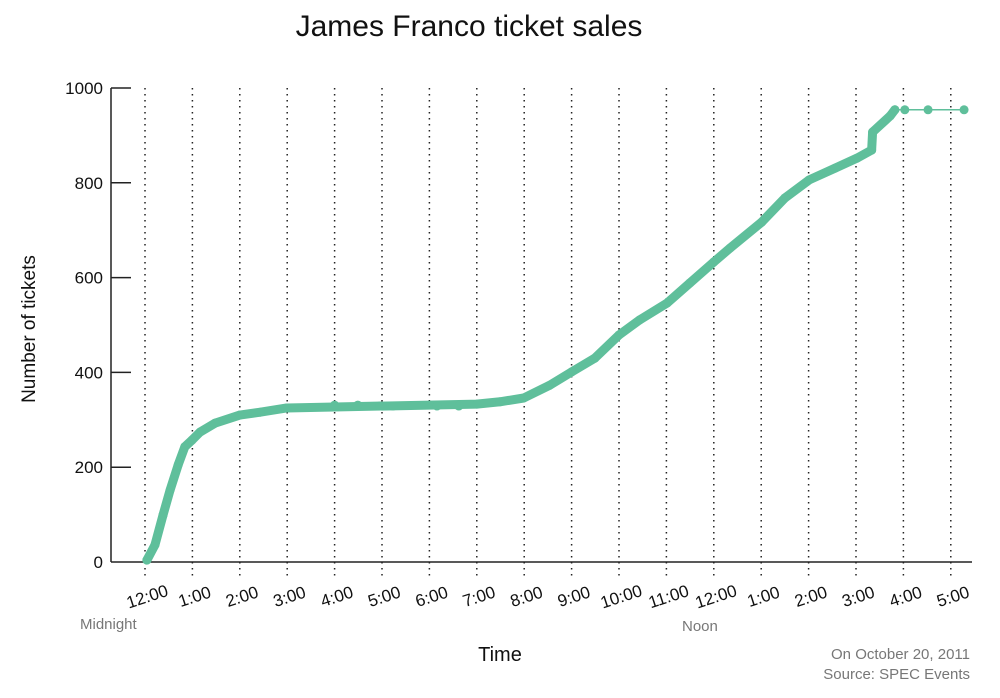 Image resolution: width=1000 pixels, height=698 pixels. What do you see at coordinates (469, 26) in the screenshot?
I see `chart-title: James Franco ticket sales` at bounding box center [469, 26].